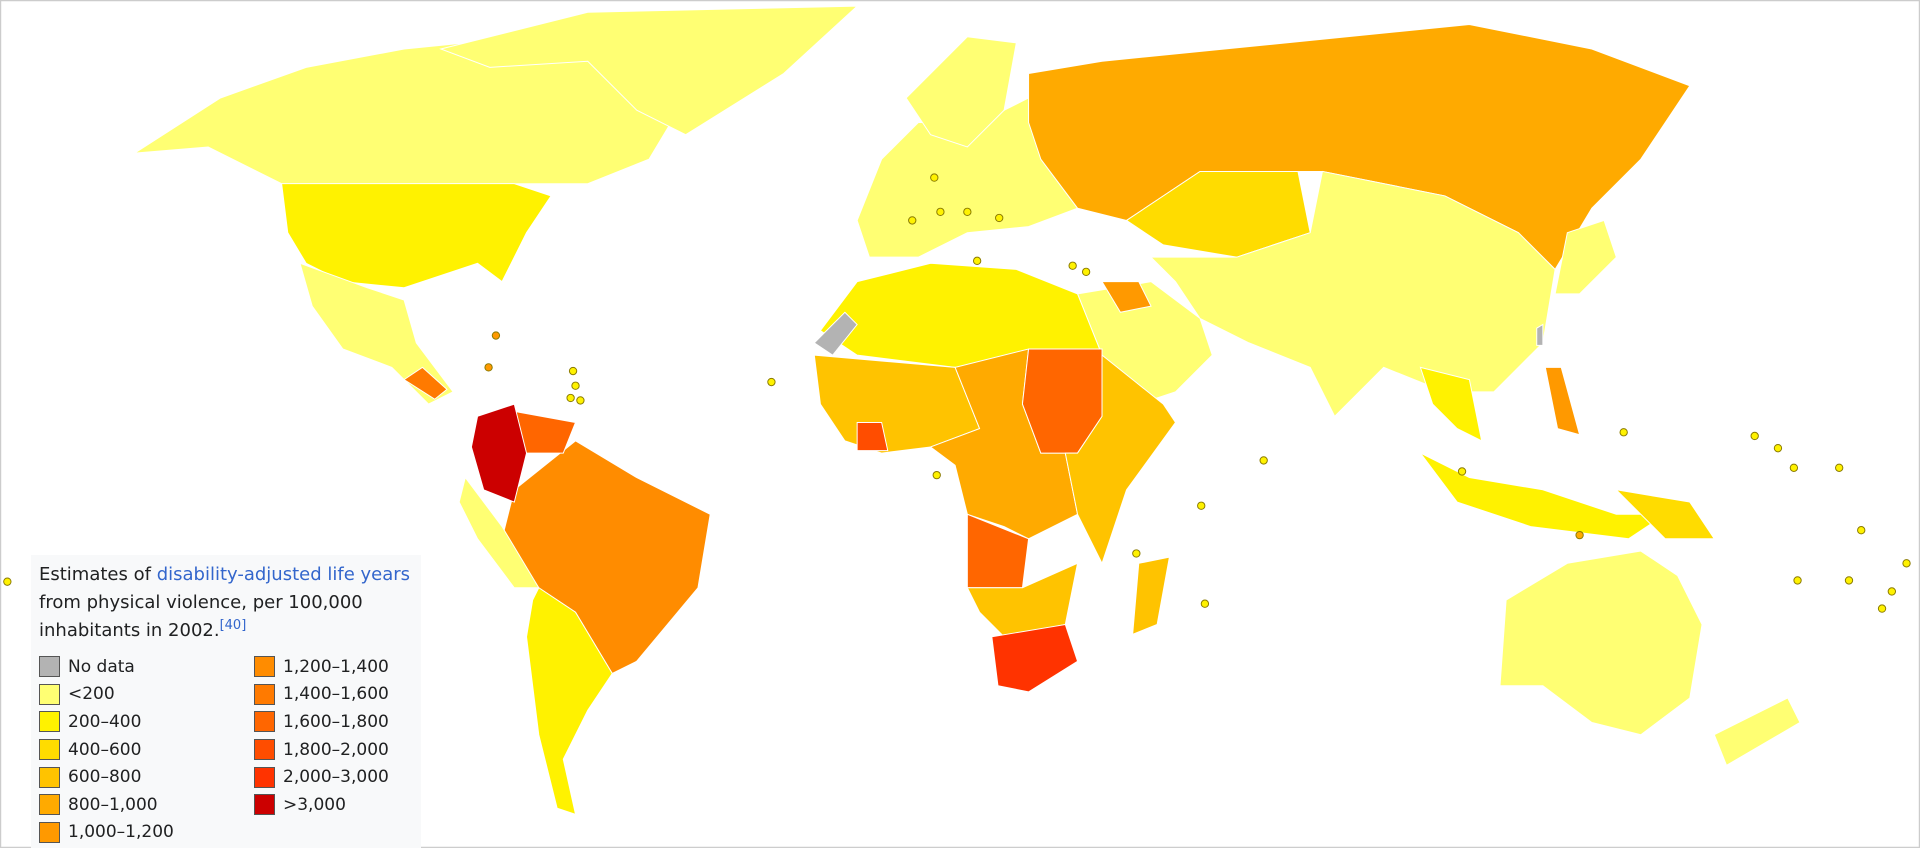  I want to click on philippines, so click(1562, 401).